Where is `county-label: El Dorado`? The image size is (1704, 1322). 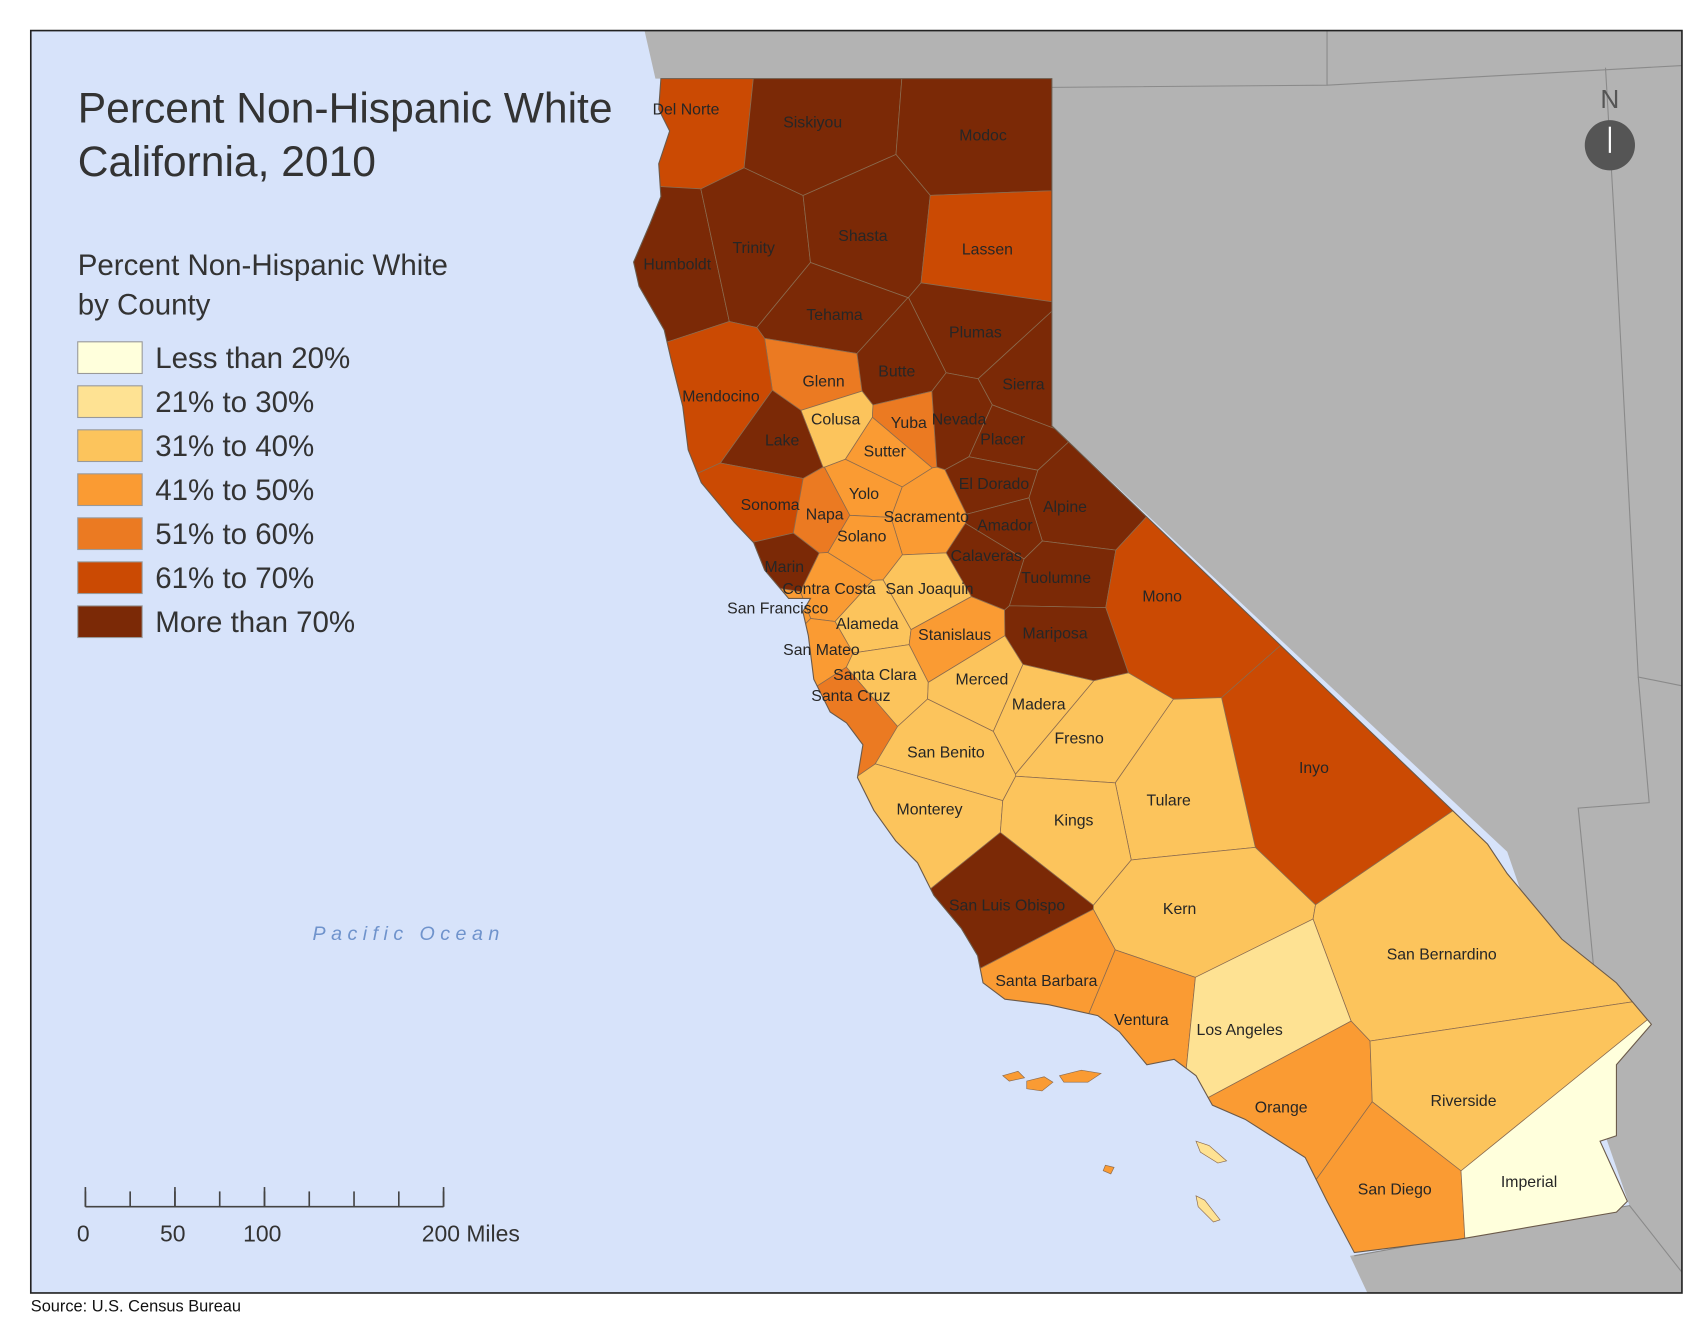
county-label: El Dorado is located at coordinates (994, 484).